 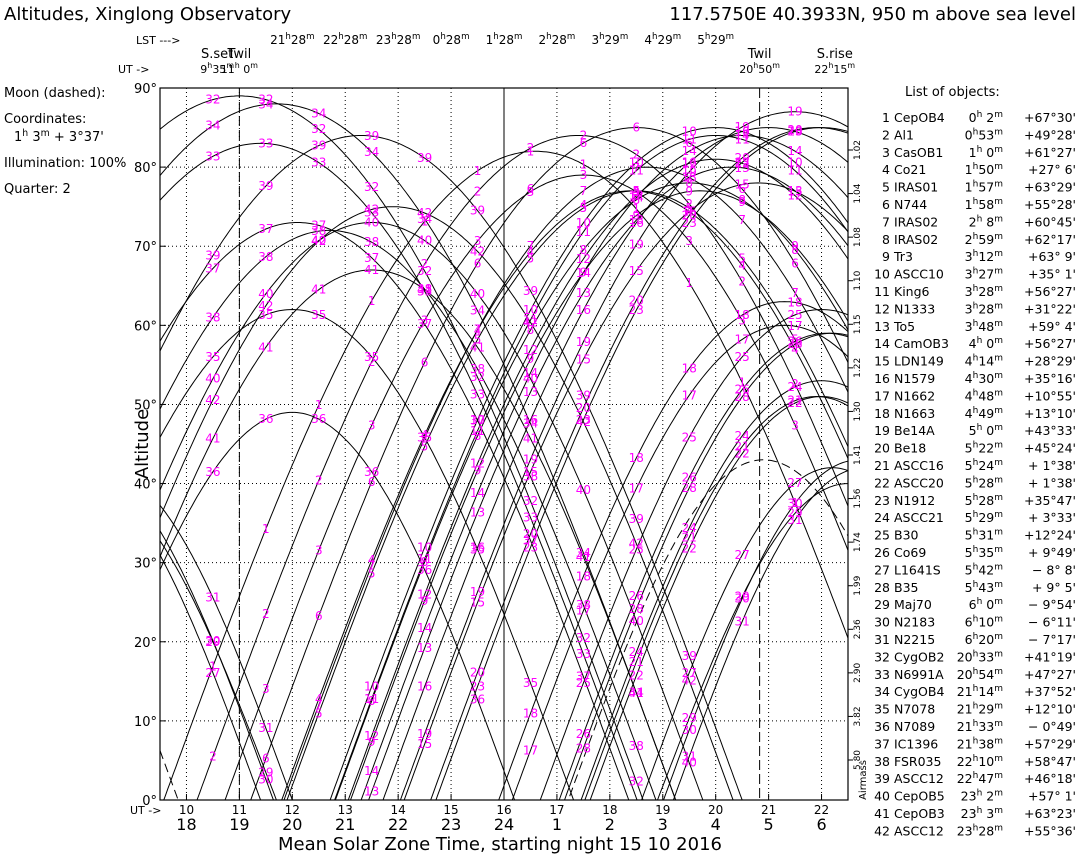 I want to click on twil-start-time: 11h 0m, so click(x=240, y=68).